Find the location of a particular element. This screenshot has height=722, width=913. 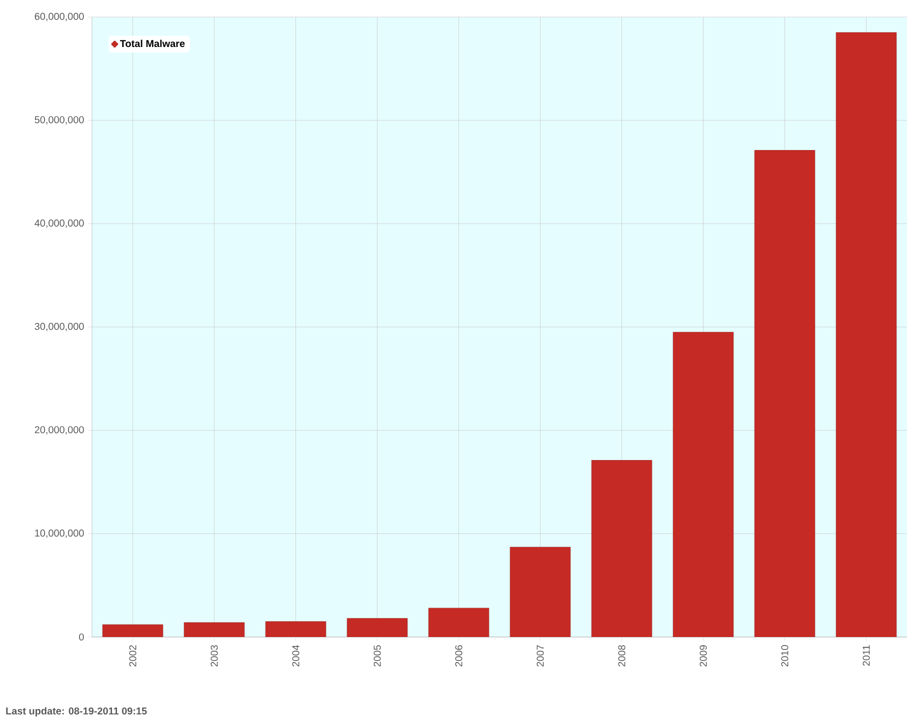

x-tick-label: 2004 is located at coordinates (296, 655).